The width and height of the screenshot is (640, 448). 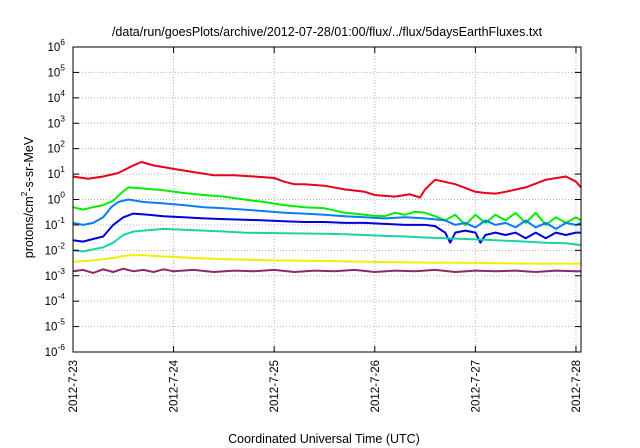 What do you see at coordinates (61, 245) in the screenshot?
I see `y-tick-exponent: -2` at bounding box center [61, 245].